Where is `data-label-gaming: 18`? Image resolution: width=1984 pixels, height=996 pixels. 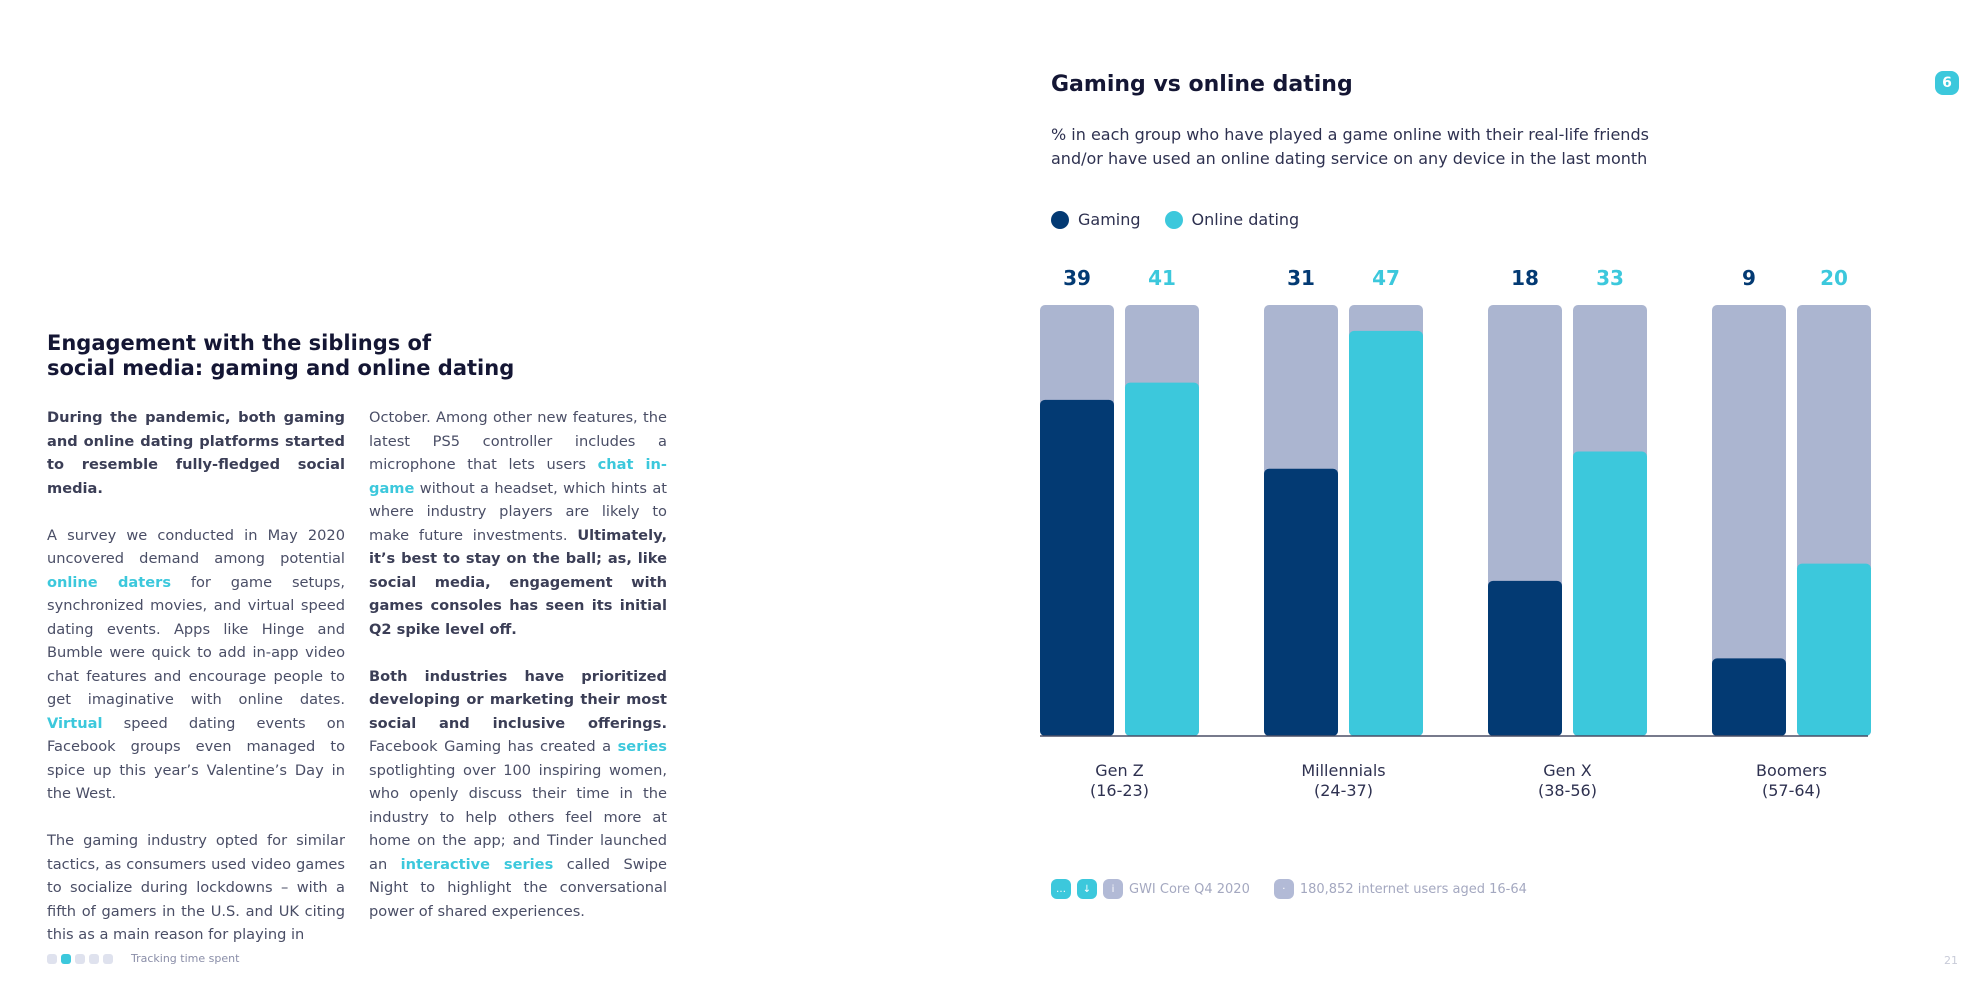 data-label-gaming: 18 is located at coordinates (1525, 278).